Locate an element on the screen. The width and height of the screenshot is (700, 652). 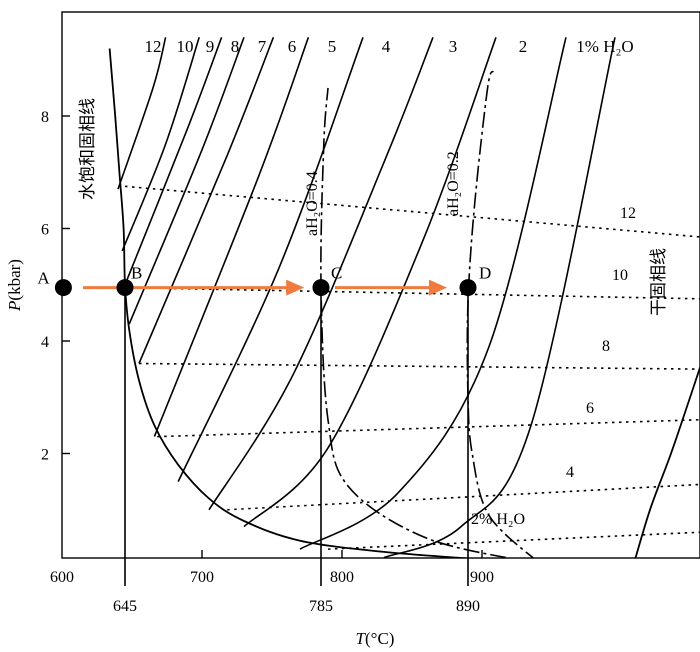
point-label-B: B is located at coordinates (136, 273).